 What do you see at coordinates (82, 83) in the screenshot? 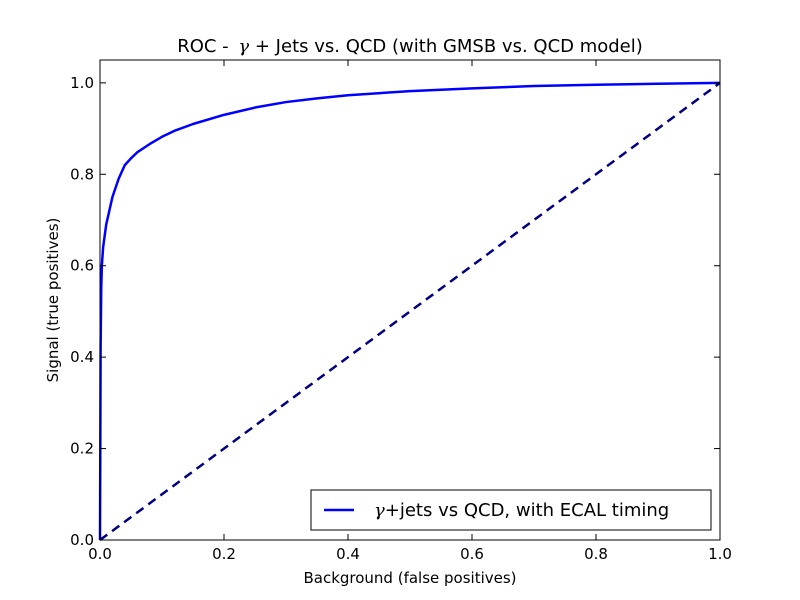
I see `y-tick-label: 1.0` at bounding box center [82, 83].